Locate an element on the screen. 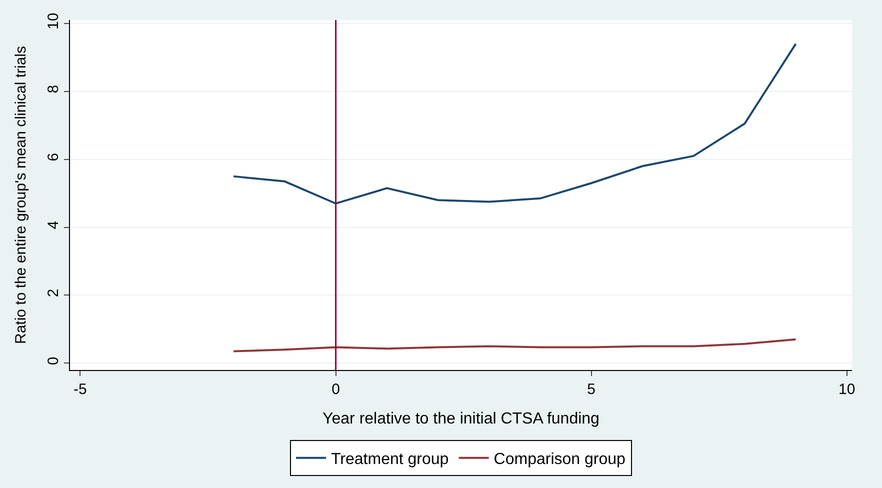 Image resolution: width=882 pixels, height=488 pixels. x-axis-title: Year relative to the initial CTSA funding is located at coordinates (461, 419).